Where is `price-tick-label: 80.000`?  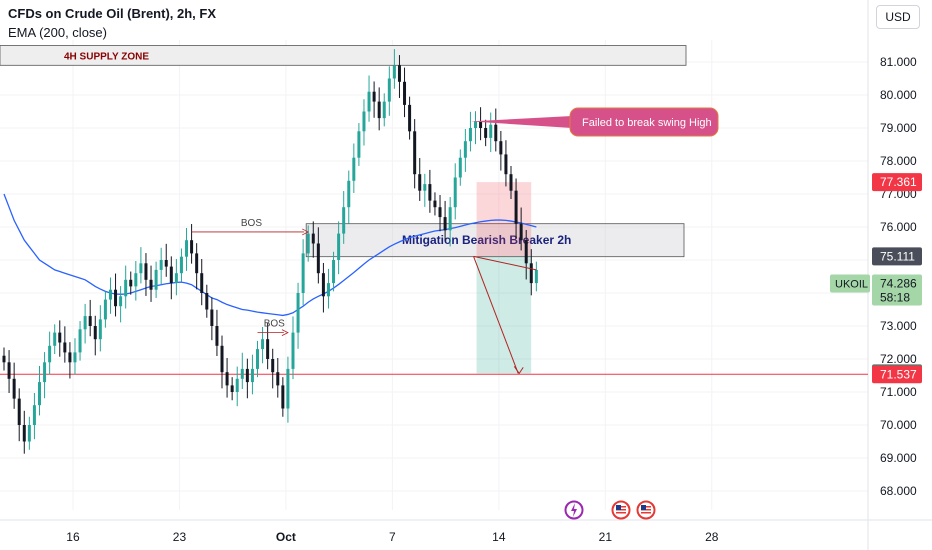
price-tick-label: 80.000 is located at coordinates (898, 95).